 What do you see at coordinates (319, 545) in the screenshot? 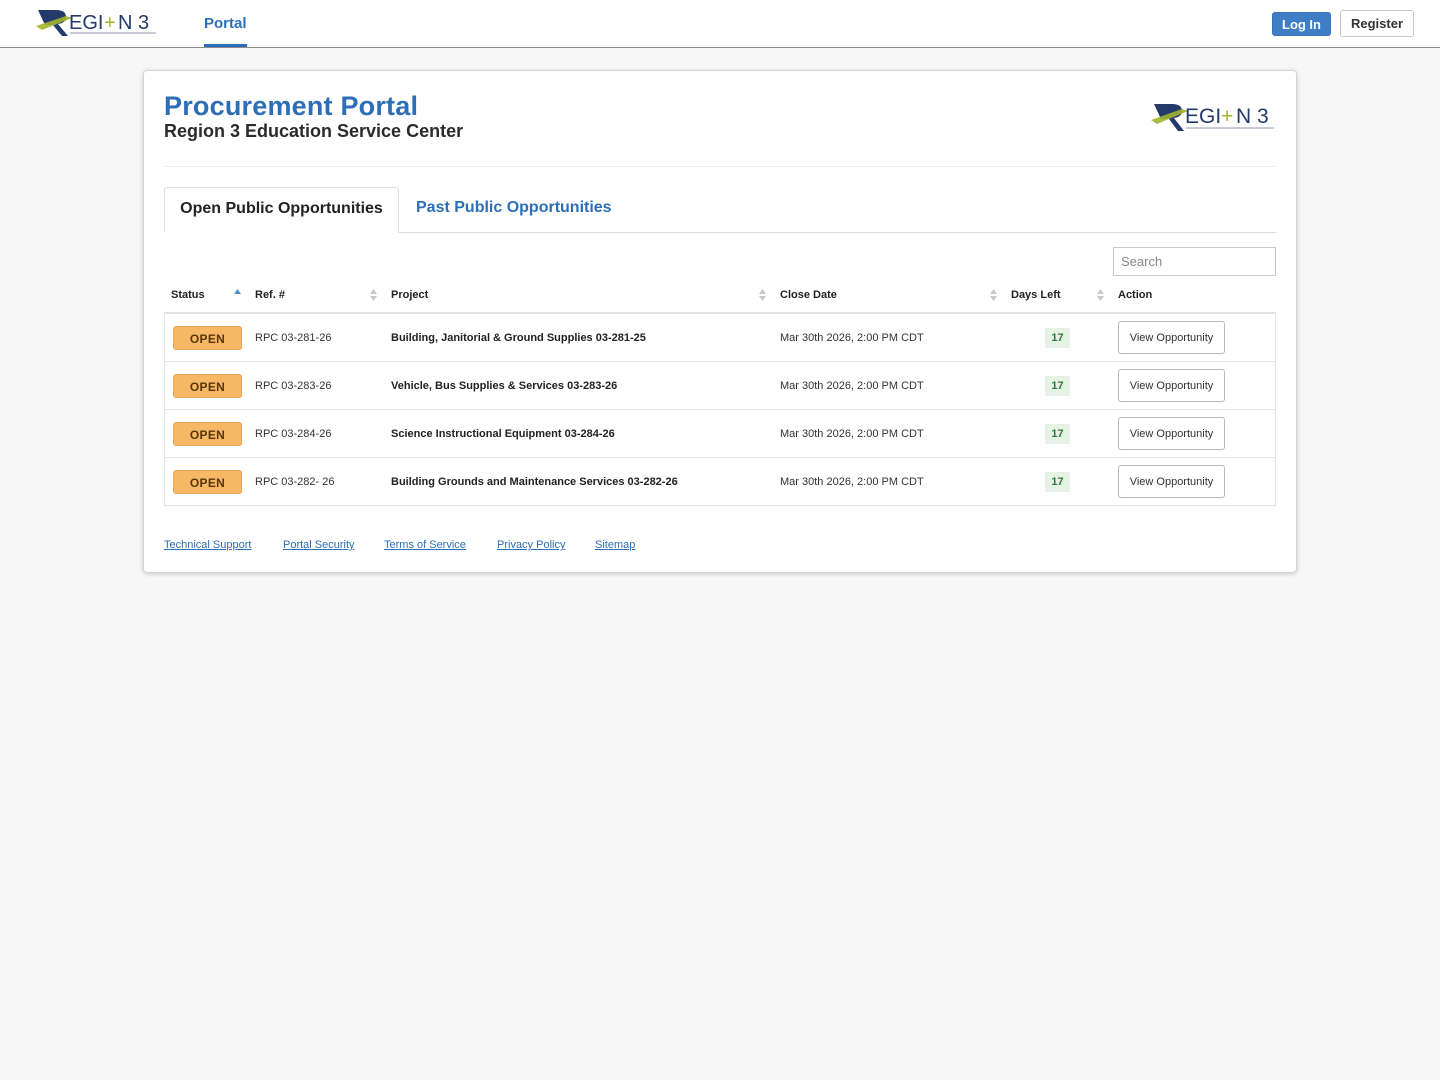
I see `footer-link-portal-security: Portal Security` at bounding box center [319, 545].